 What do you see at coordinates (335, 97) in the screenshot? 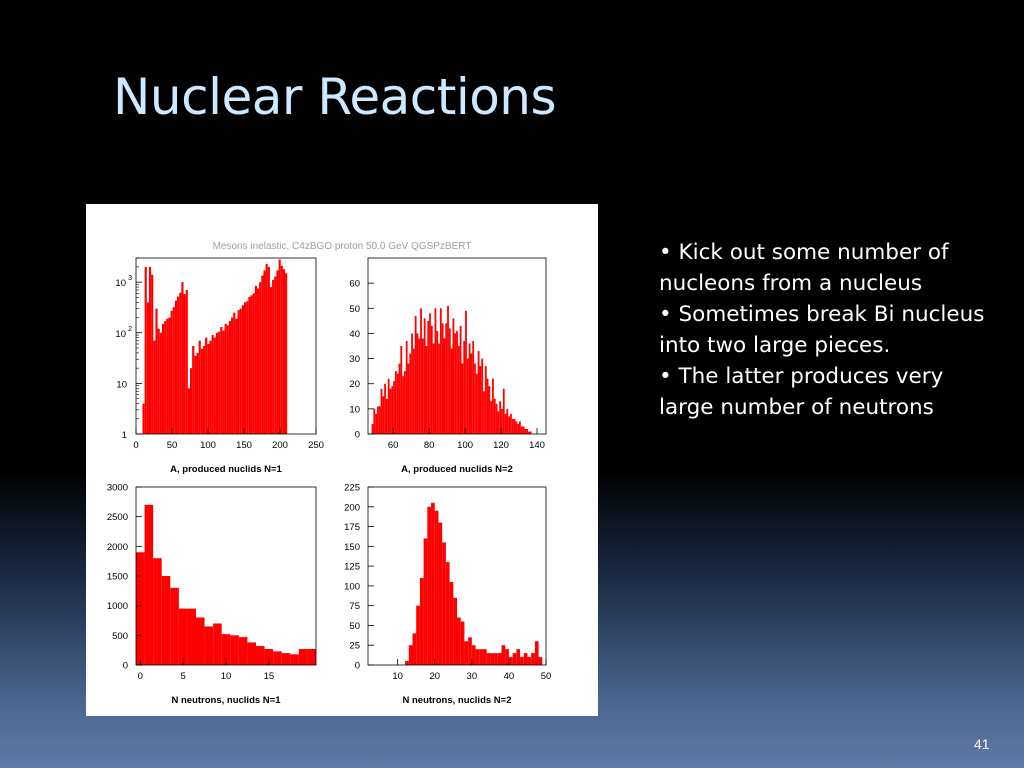
I see `slide-title: Nuclear Reactions` at bounding box center [335, 97].